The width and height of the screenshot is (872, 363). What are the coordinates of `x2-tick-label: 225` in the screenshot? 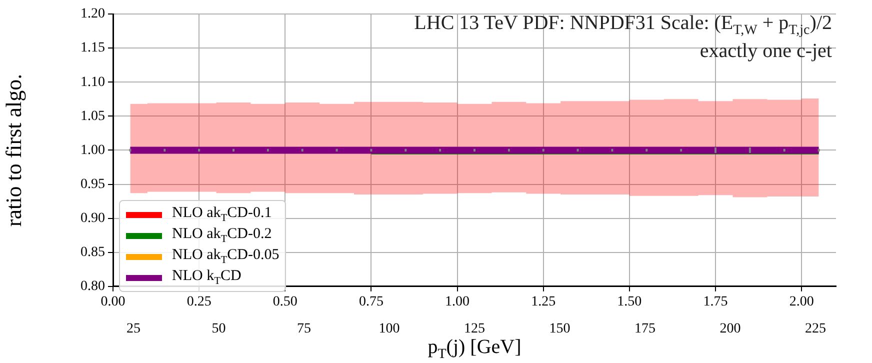 It's located at (815, 328).